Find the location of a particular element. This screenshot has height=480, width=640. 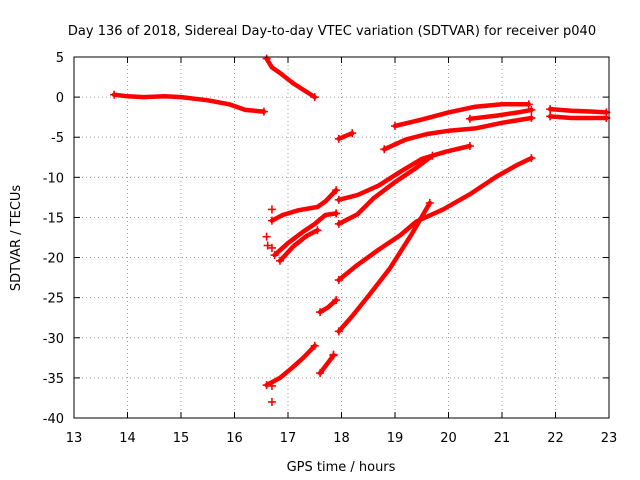

y-tick-label: -15 is located at coordinates (53, 218).